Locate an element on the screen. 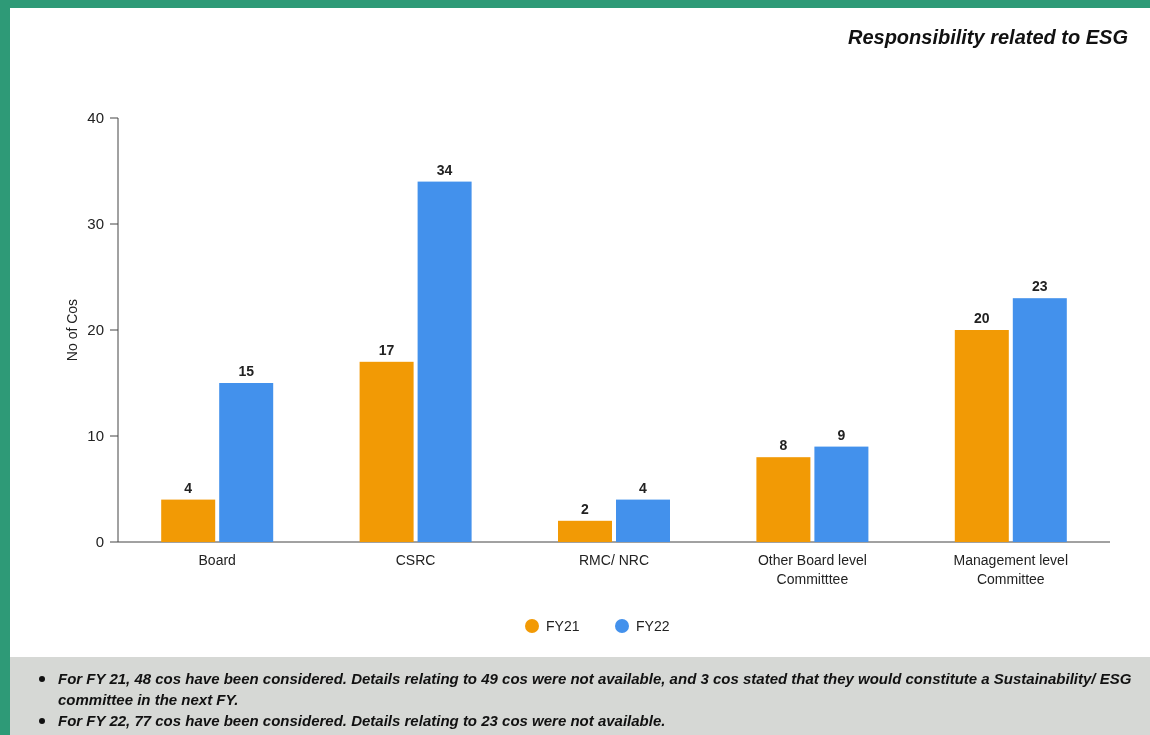 The image size is (1150, 735). data-label: 2 is located at coordinates (585, 508).